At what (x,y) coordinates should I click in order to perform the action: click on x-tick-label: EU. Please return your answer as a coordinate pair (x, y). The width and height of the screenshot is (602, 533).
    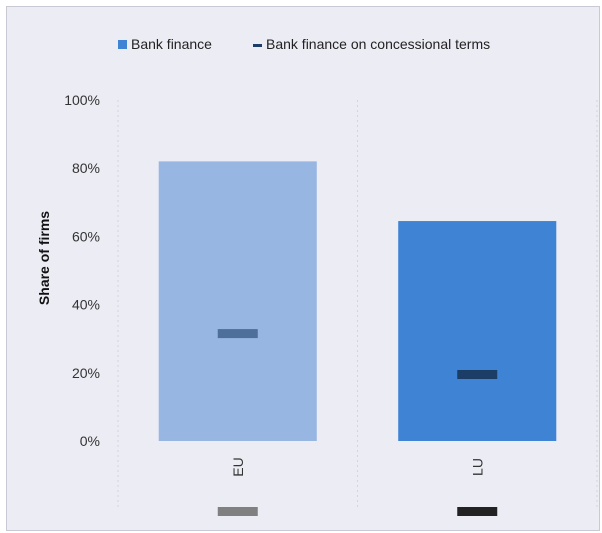
    Looking at the image, I should click on (238, 466).